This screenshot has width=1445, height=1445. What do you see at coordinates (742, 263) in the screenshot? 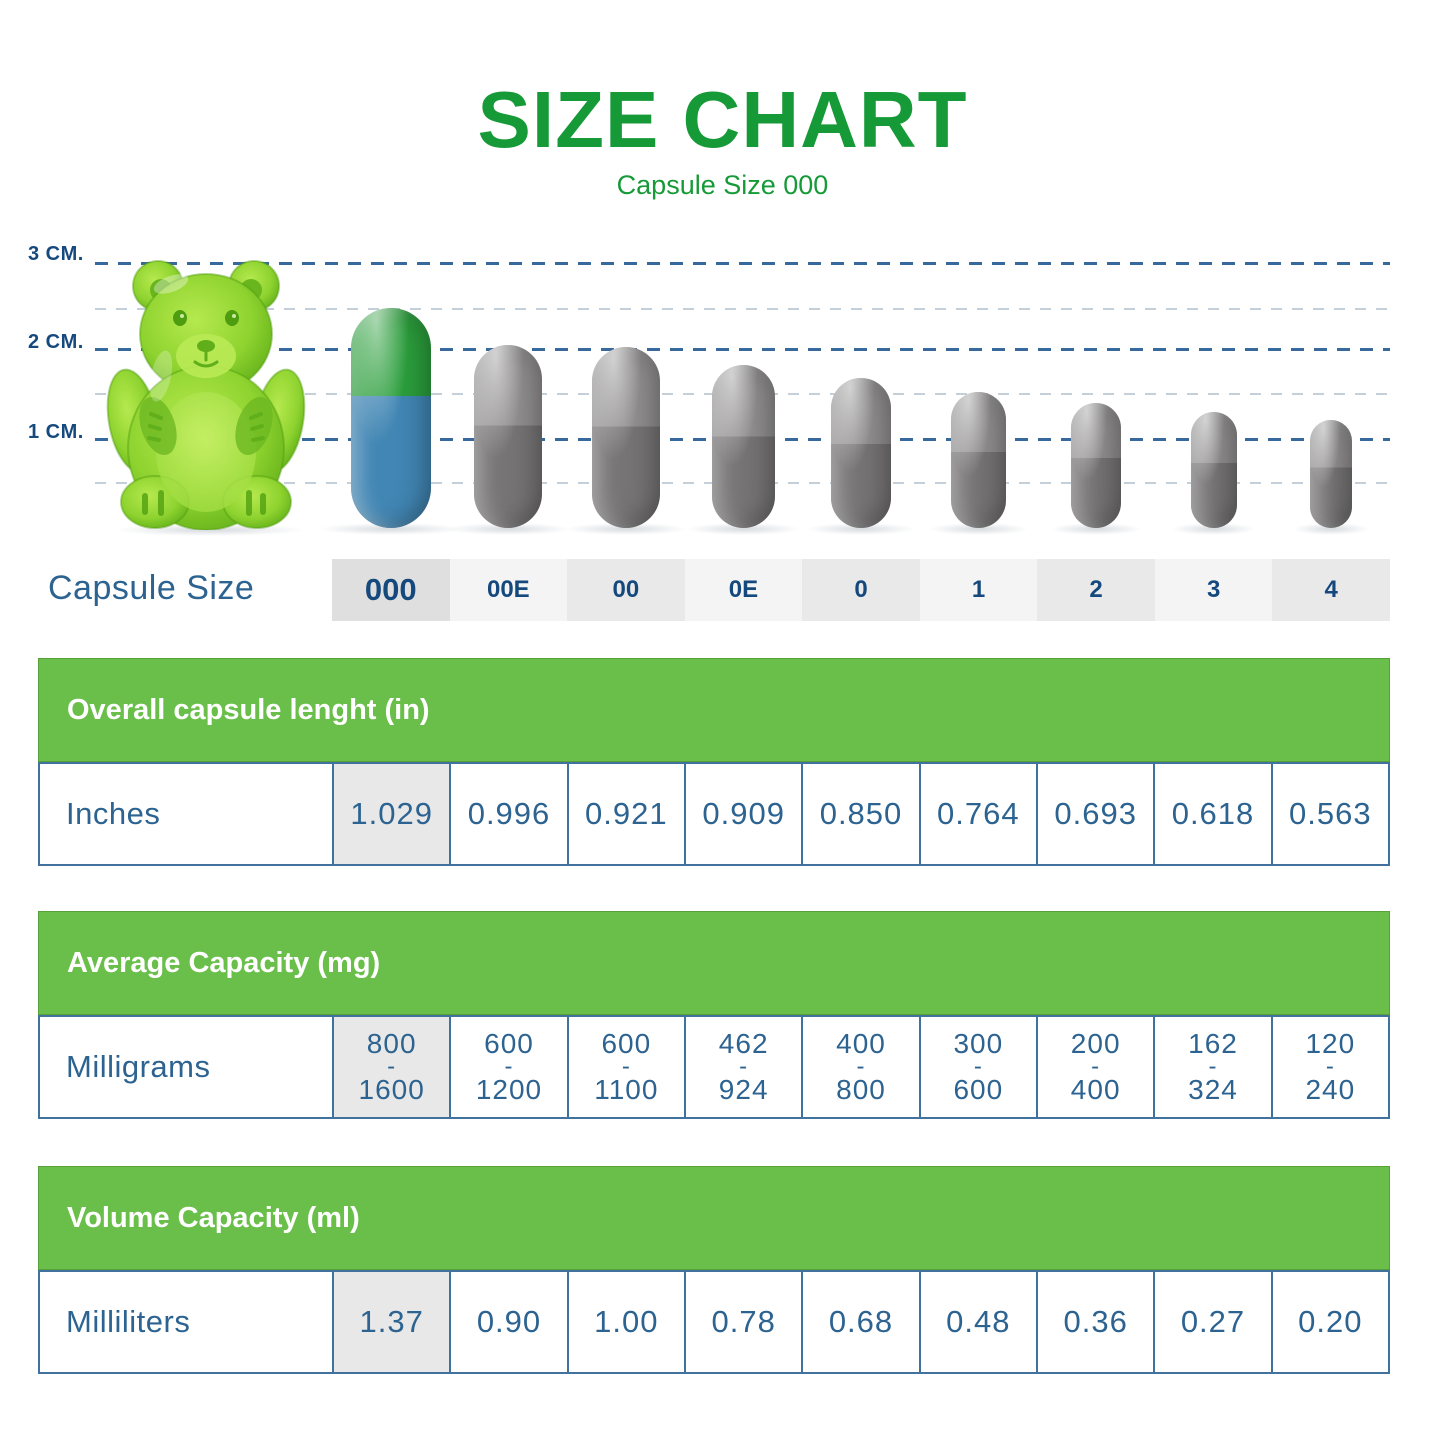
I see `ruler-line-3cm` at bounding box center [742, 263].